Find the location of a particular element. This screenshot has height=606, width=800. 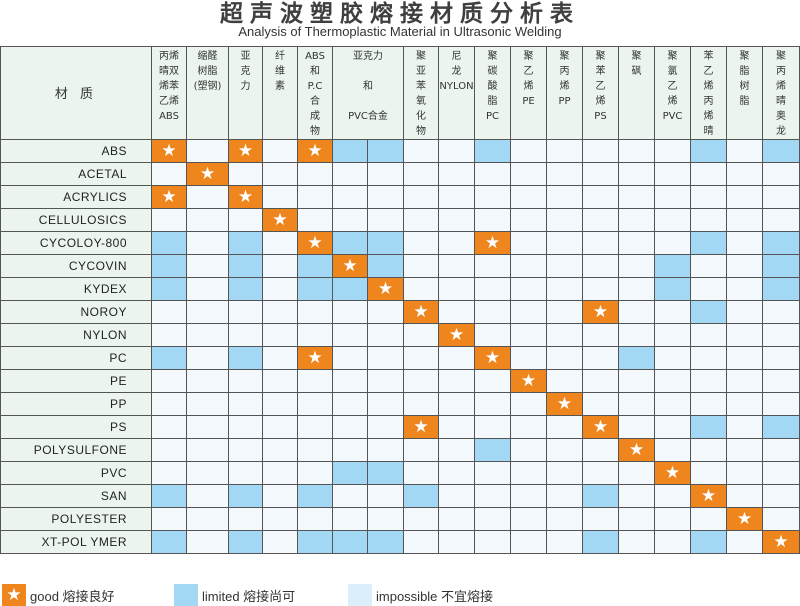

table-row: XT-POL YMER ★ is located at coordinates (400, 542).